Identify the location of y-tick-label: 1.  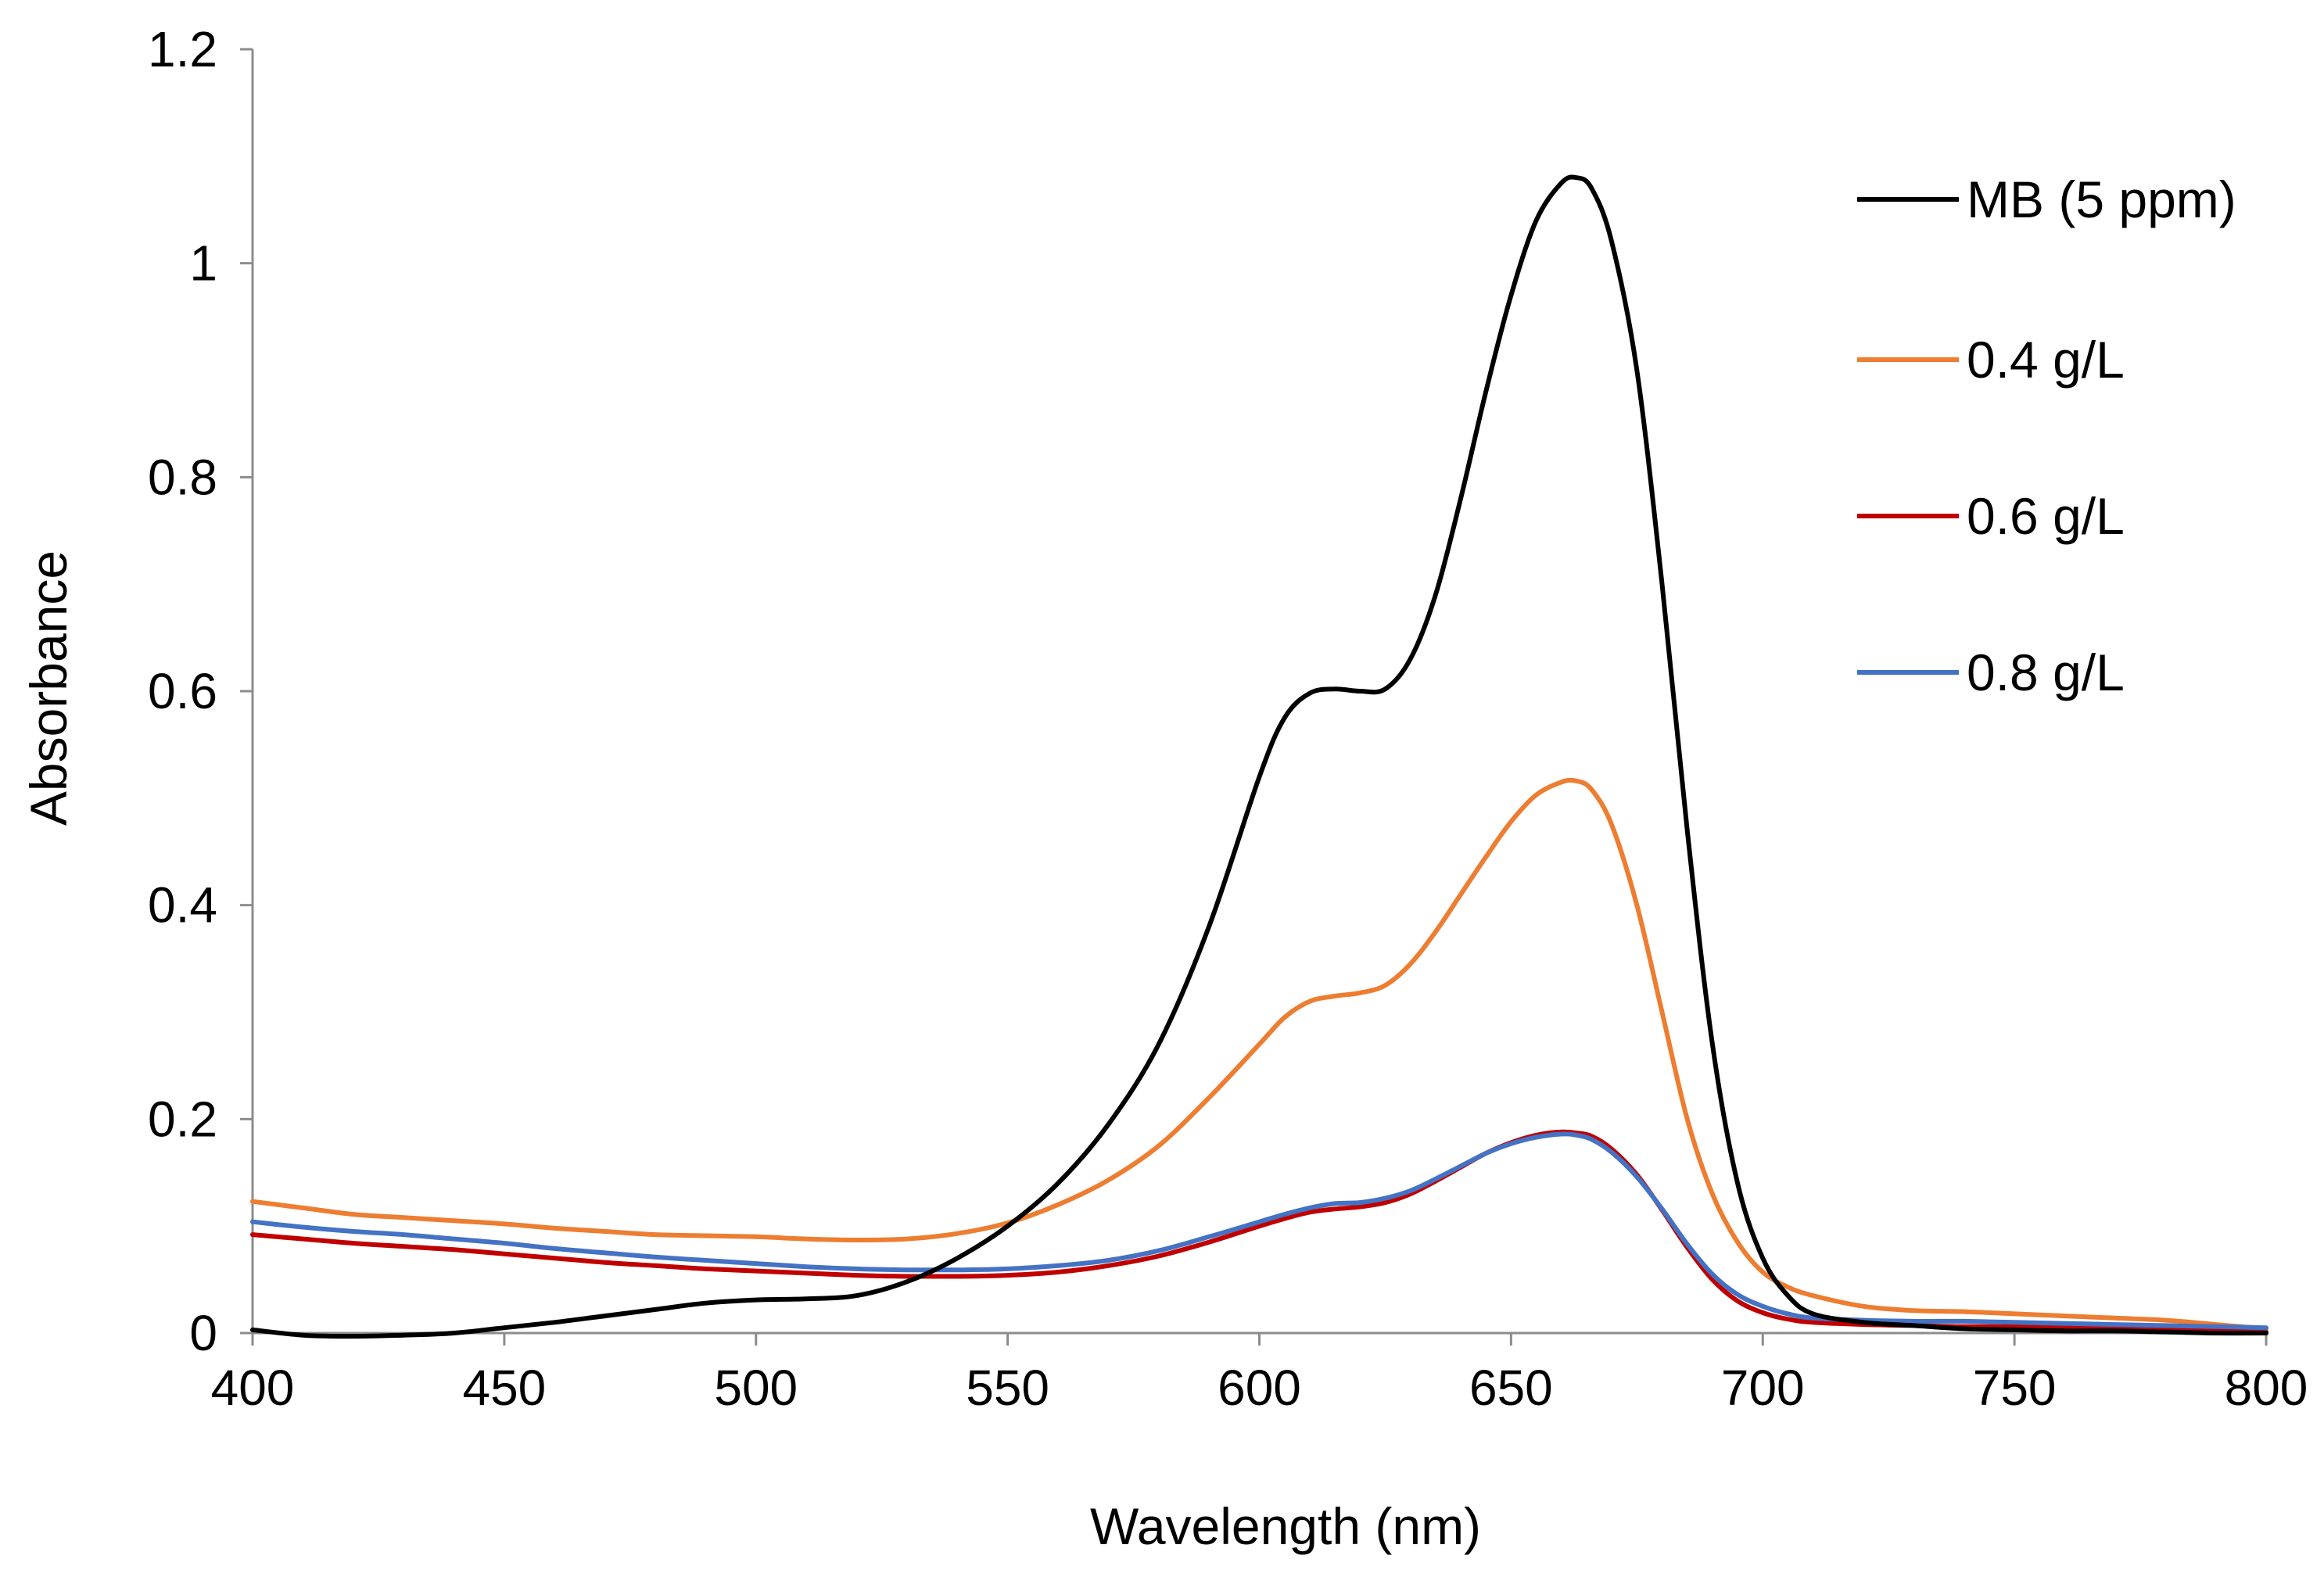
(203, 263).